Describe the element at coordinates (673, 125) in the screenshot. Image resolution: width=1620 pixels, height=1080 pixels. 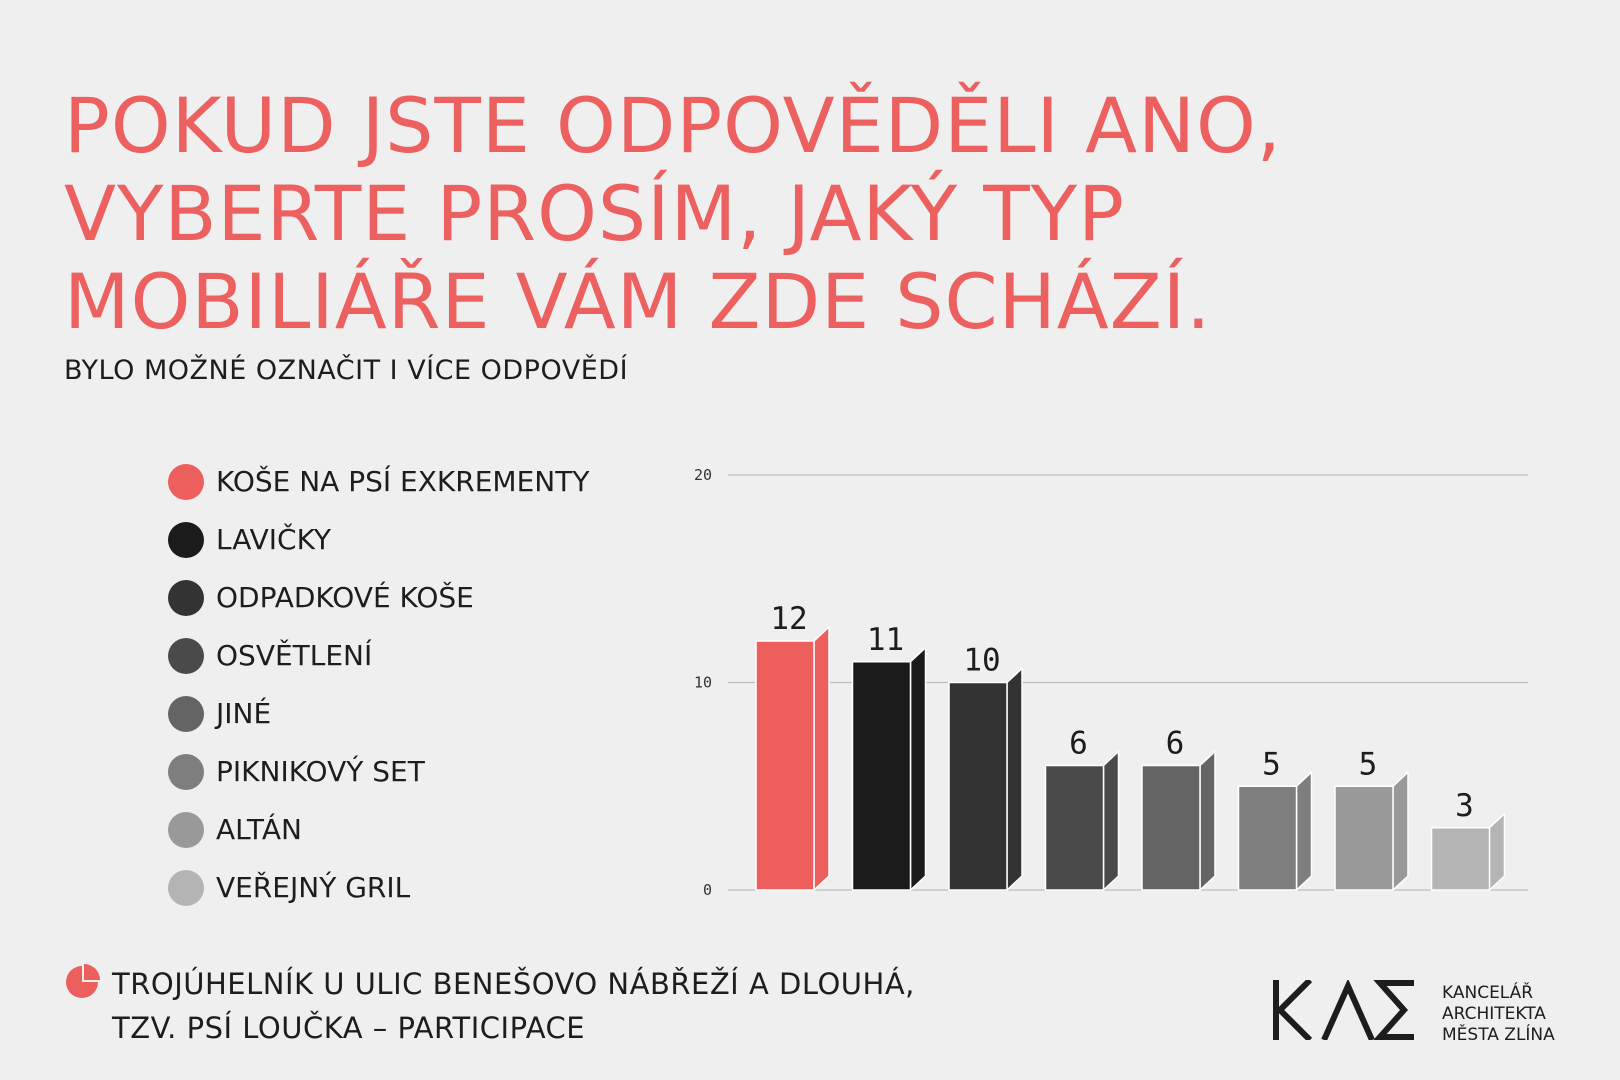
I see `title-line: POKUD JSTE ODPOVĚDĚLI ANO,` at that location.